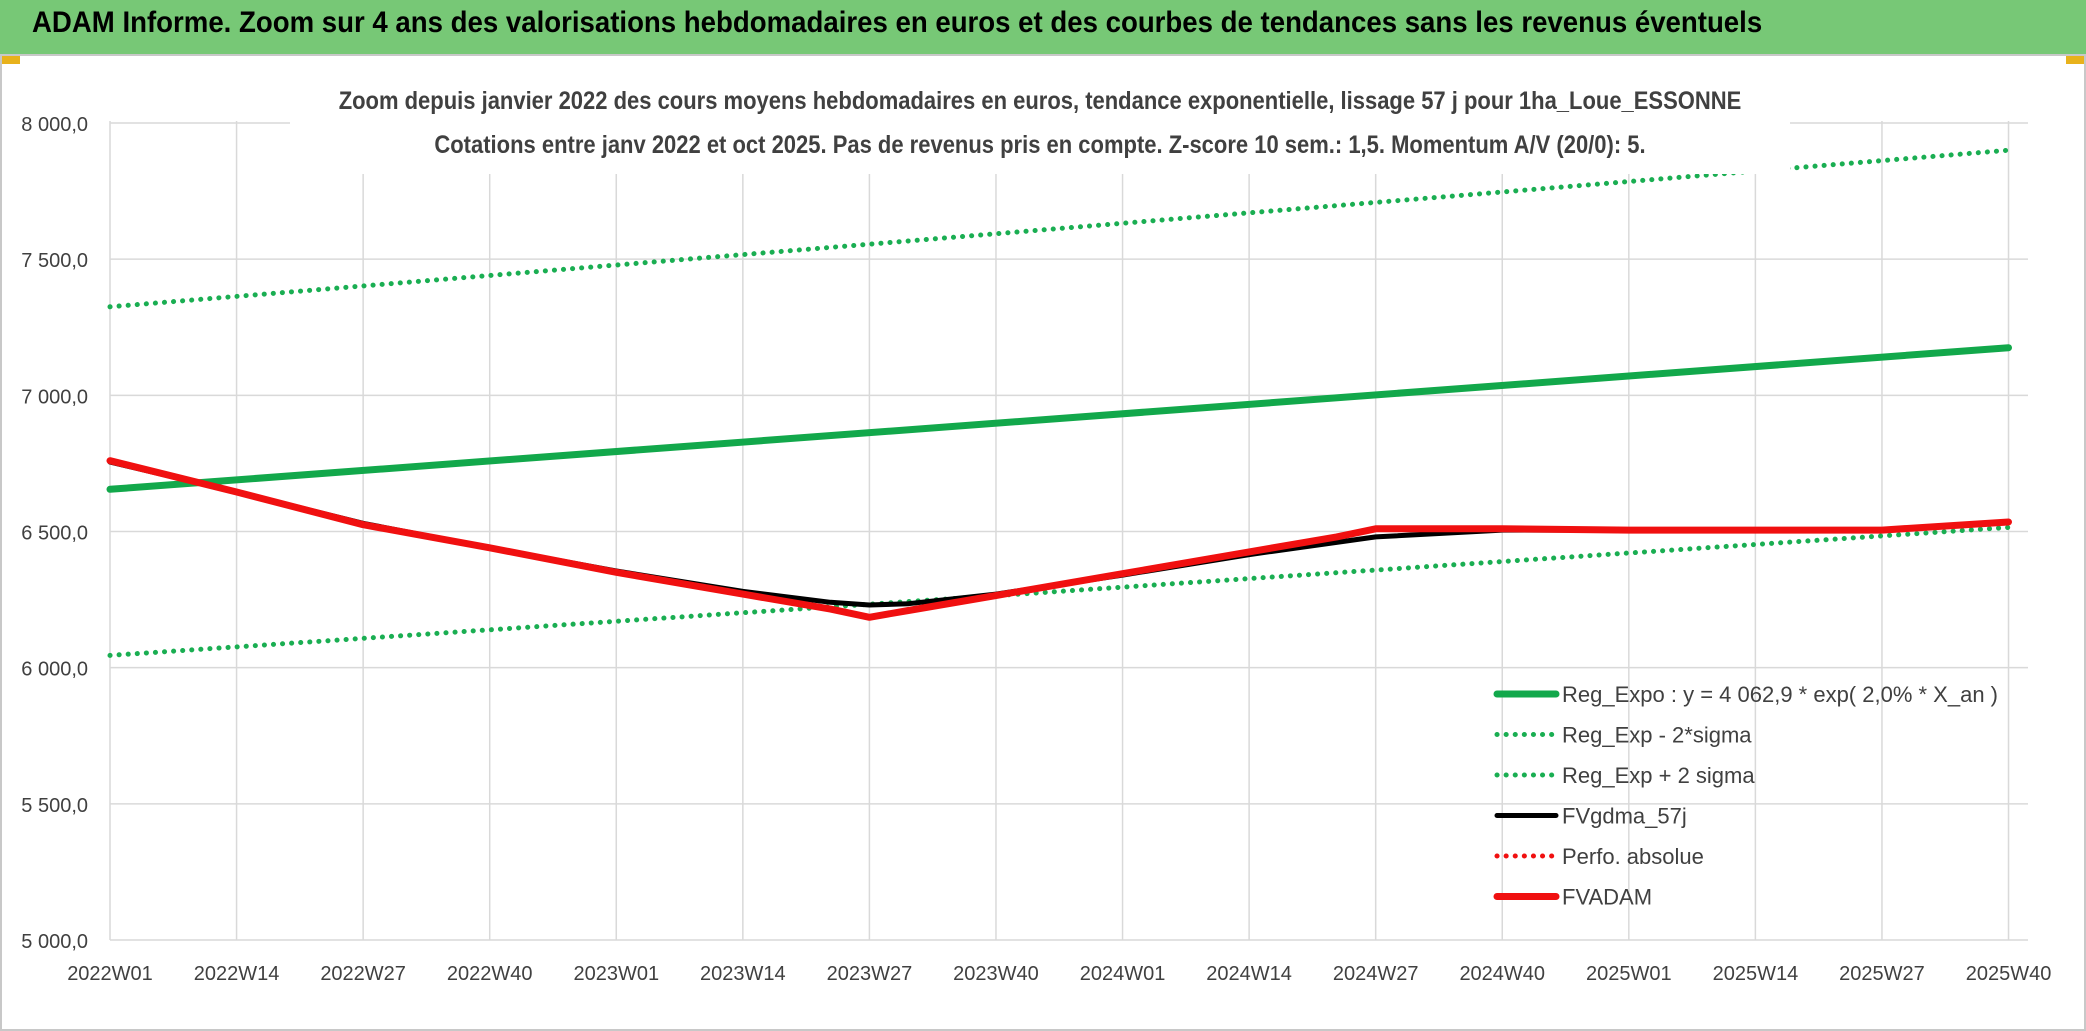  I want to click on y-tick-label: 7 500,0, so click(54, 261).